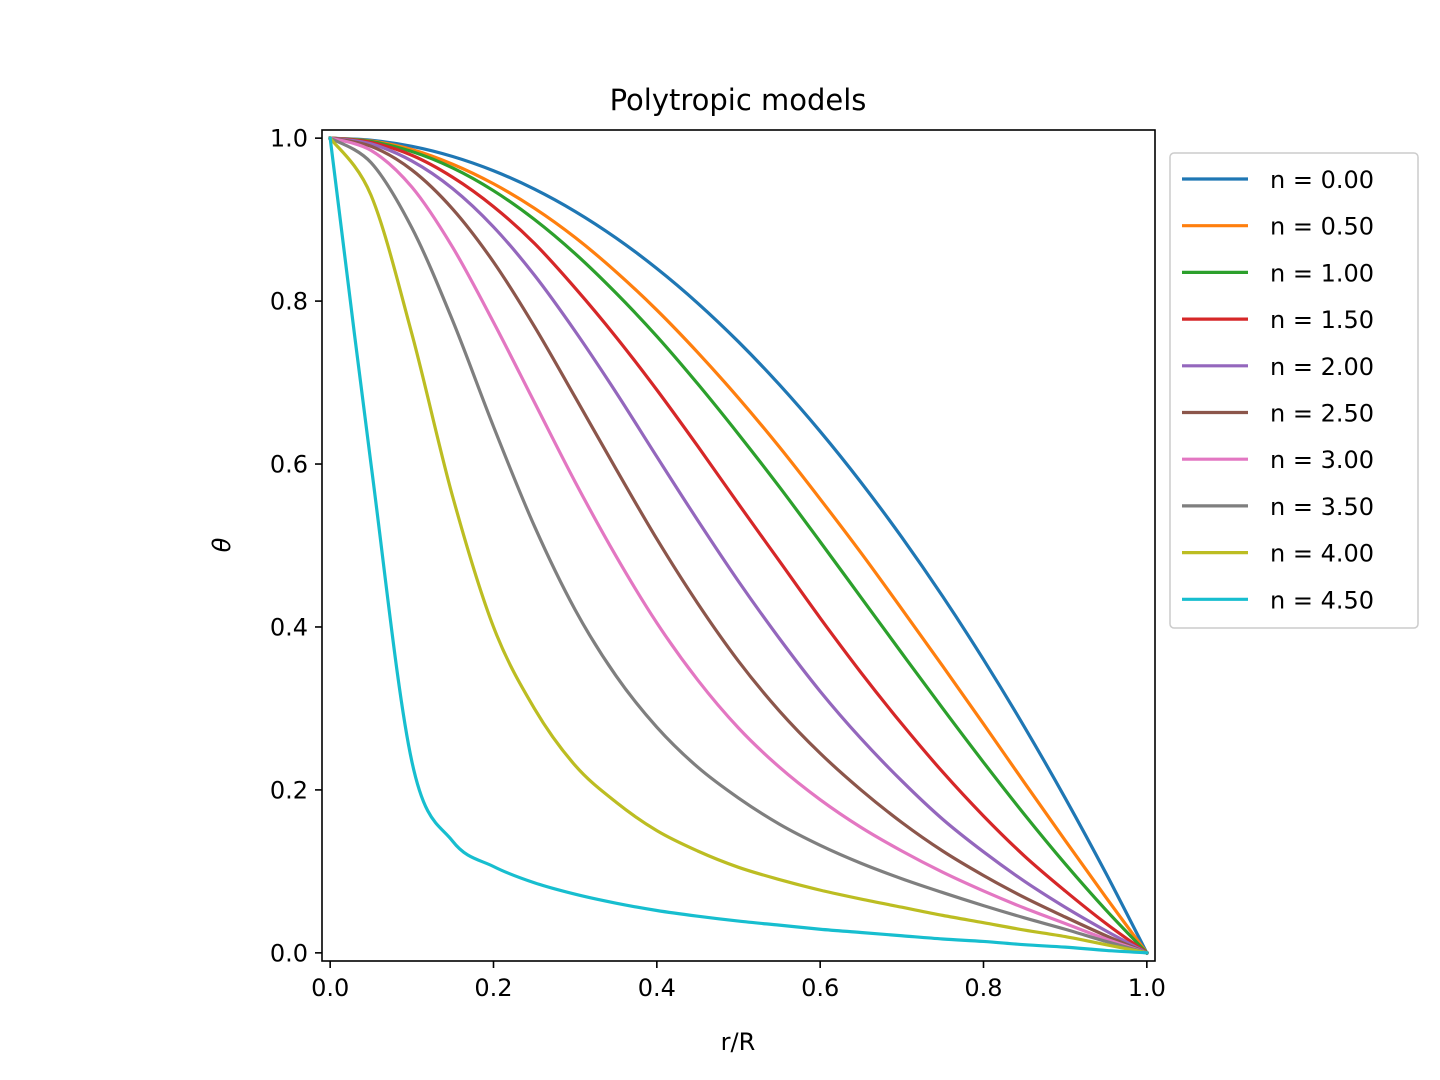 The height and width of the screenshot is (1080, 1440). What do you see at coordinates (289, 953) in the screenshot?
I see `y-tick-label: 0.0` at bounding box center [289, 953].